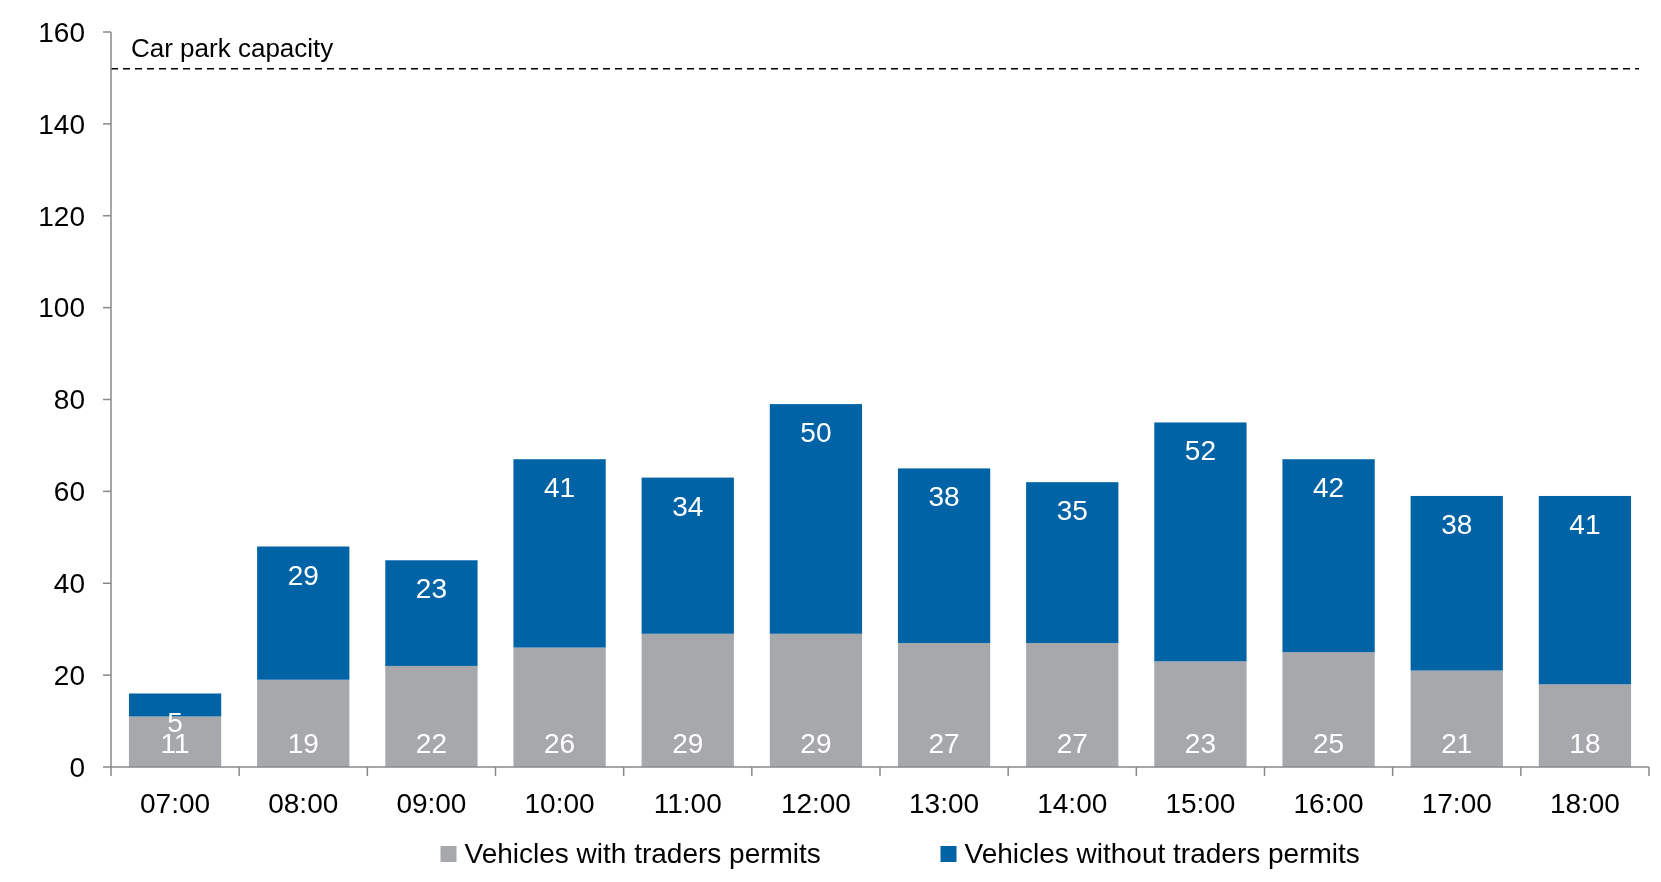 Image resolution: width=1661 pixels, height=882 pixels. I want to click on y-tick-label: 0, so click(77, 767).